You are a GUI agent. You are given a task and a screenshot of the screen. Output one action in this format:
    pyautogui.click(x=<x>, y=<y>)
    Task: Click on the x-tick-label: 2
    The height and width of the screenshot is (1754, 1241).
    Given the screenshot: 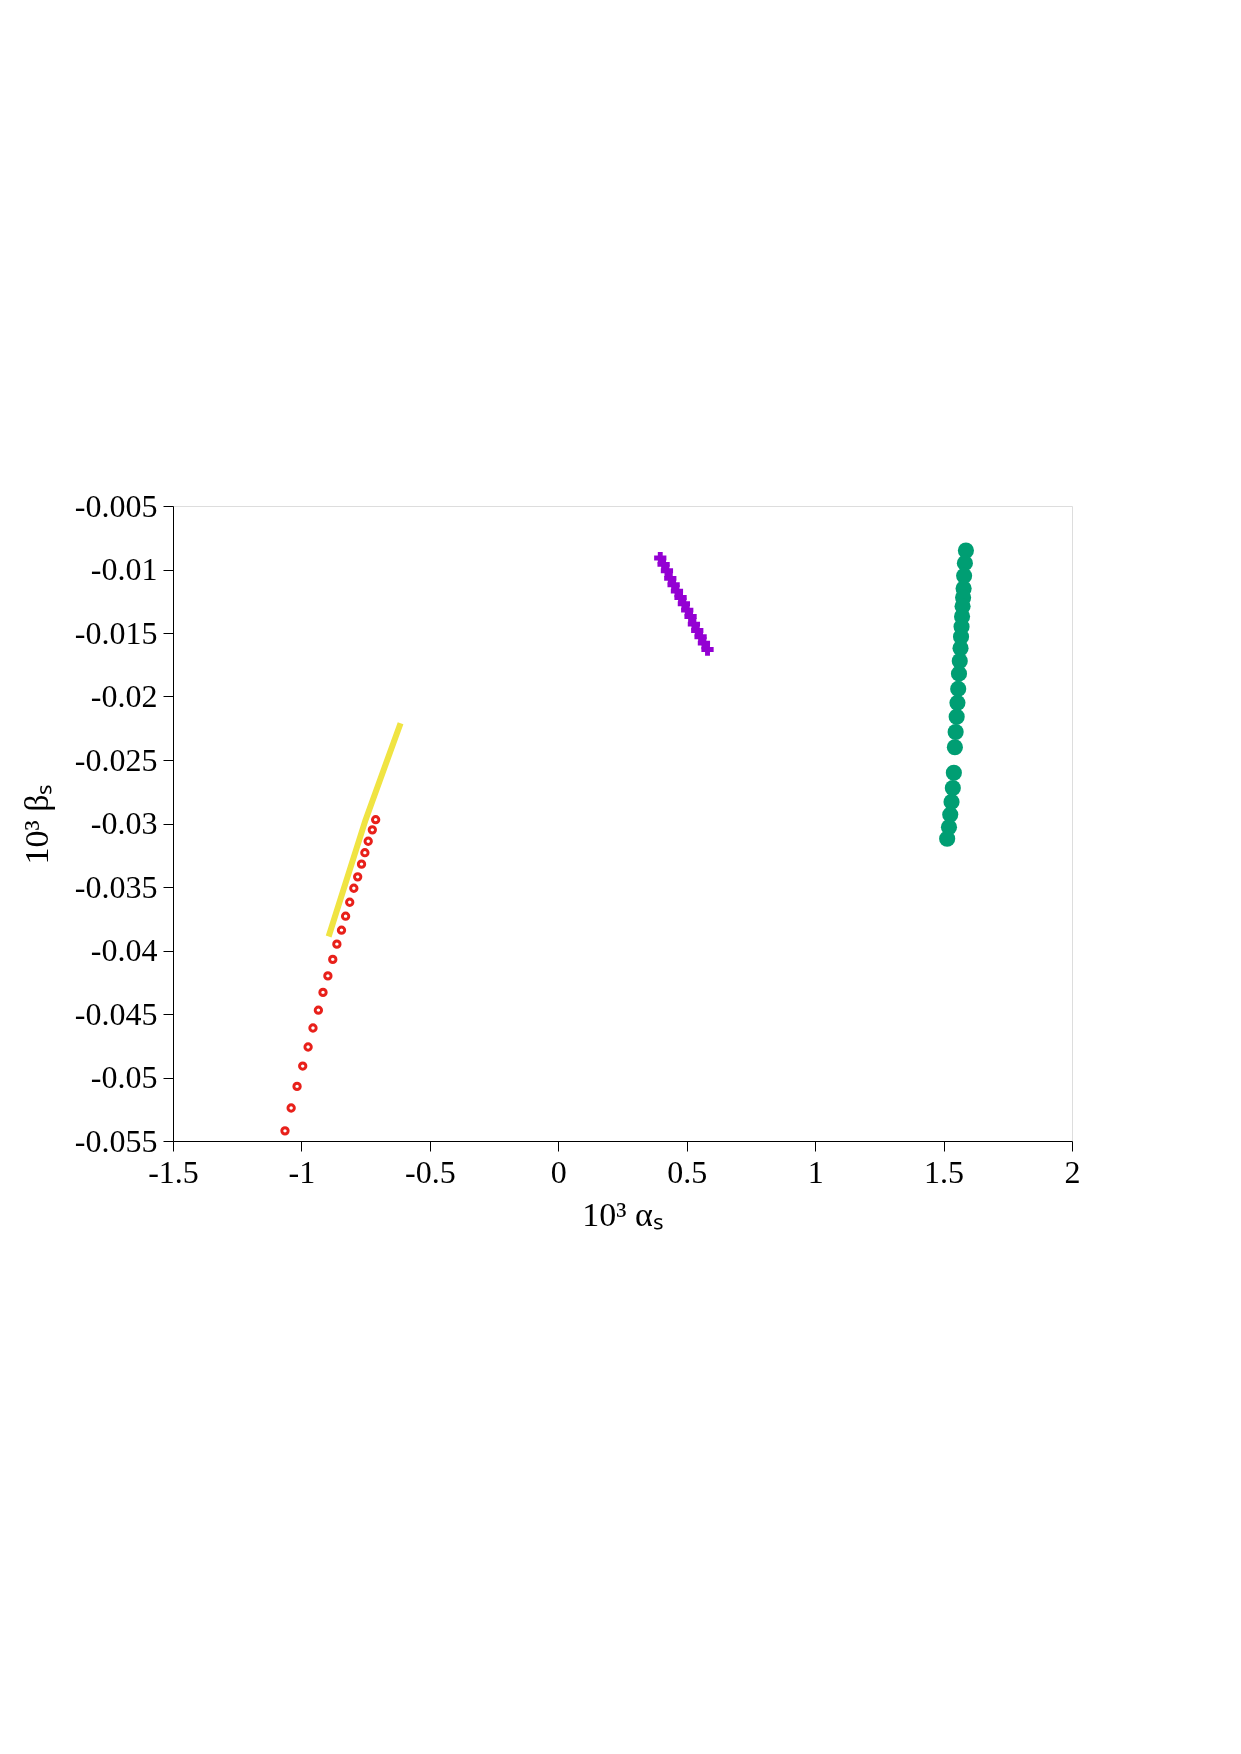 What is the action you would take?
    pyautogui.click(x=1072, y=1171)
    